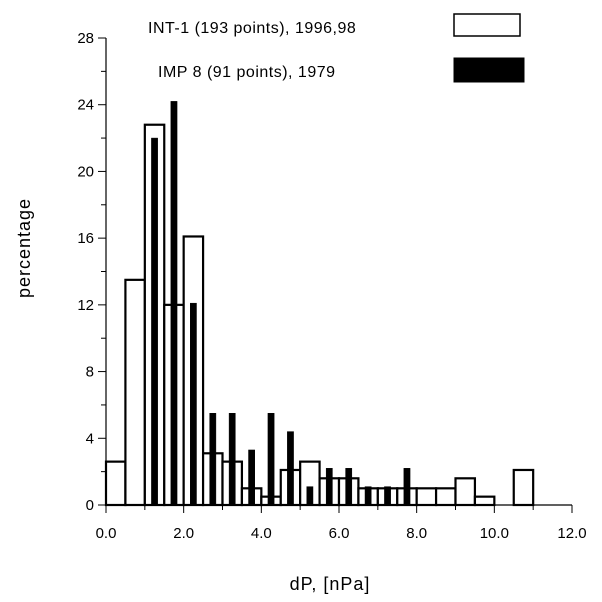 The image size is (602, 602). Describe the element at coordinates (339, 533) in the screenshot. I see `x-tick-label: 6.0` at that location.